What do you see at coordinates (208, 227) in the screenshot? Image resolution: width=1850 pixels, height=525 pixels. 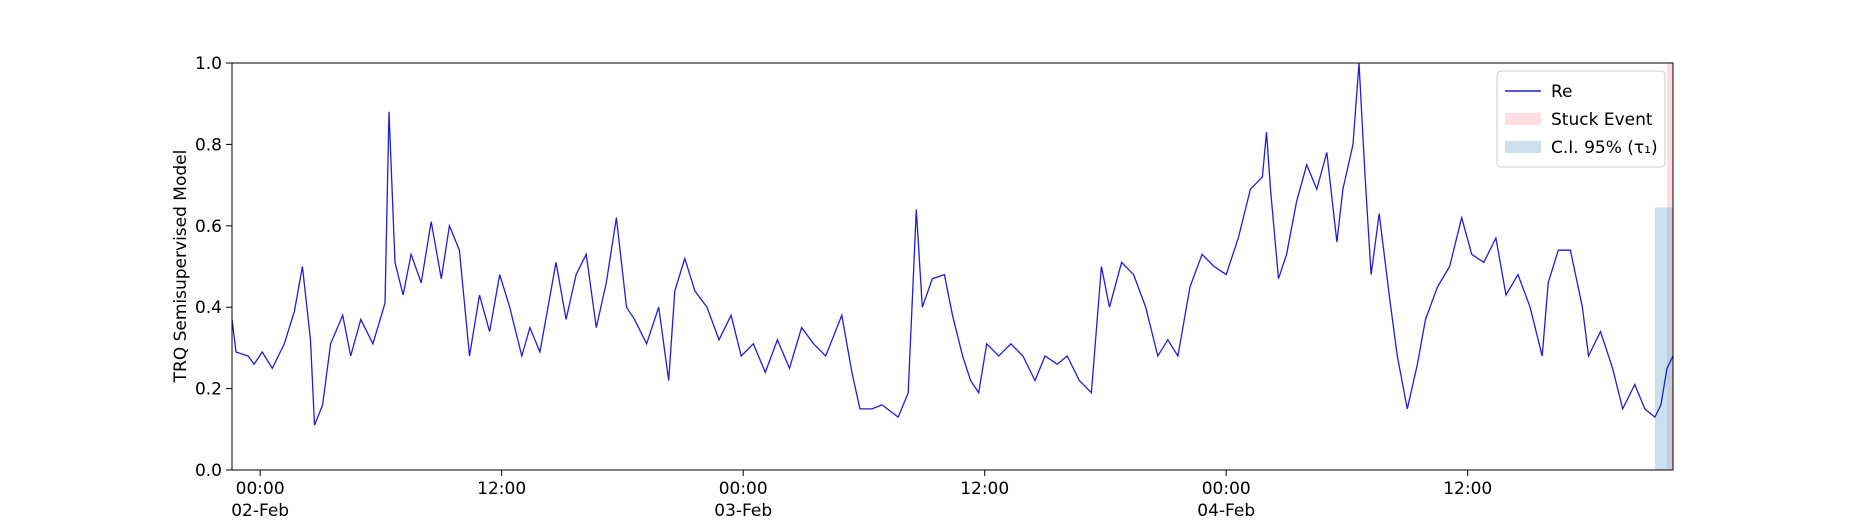 I see `y-tick-label: 0.6` at bounding box center [208, 227].